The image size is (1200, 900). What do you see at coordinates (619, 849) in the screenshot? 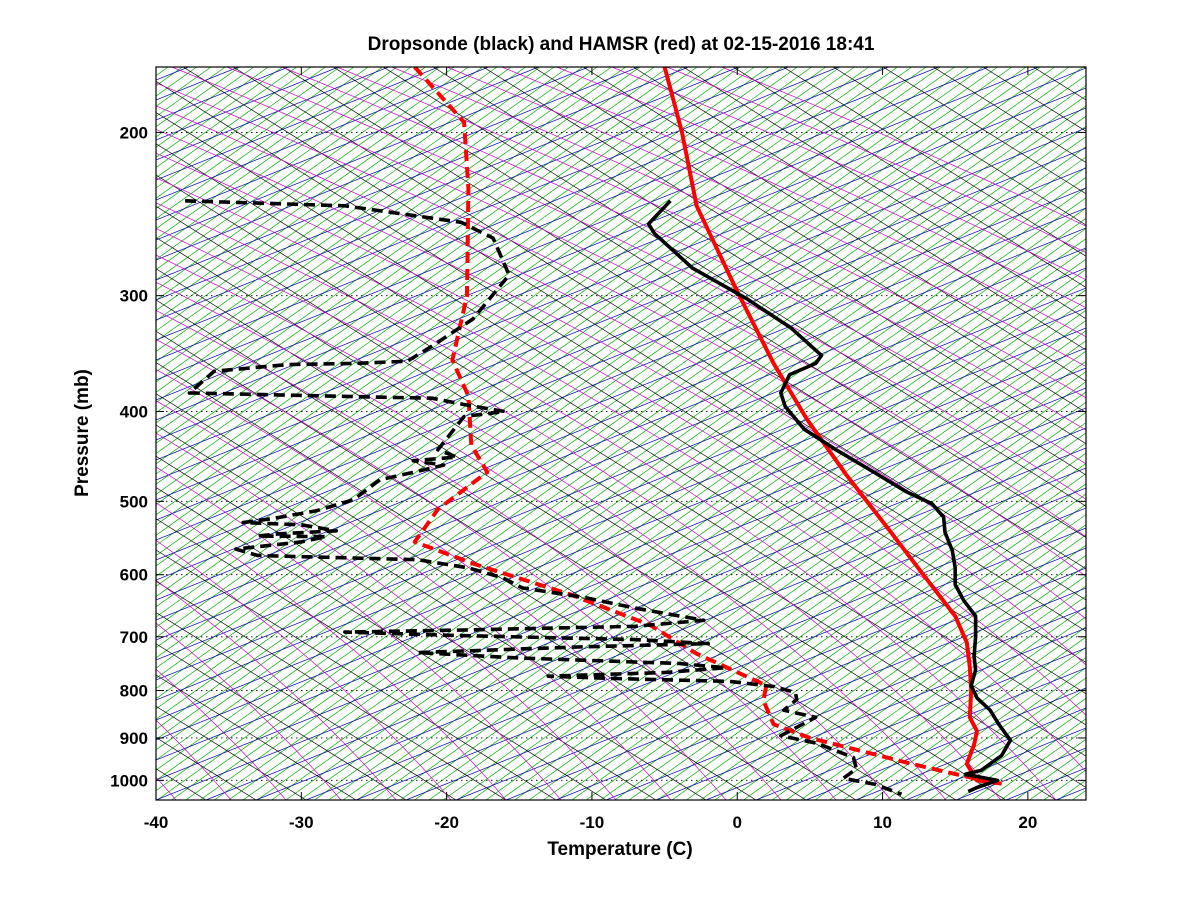
I see `x-axis-label: Temperature (C)` at bounding box center [619, 849].